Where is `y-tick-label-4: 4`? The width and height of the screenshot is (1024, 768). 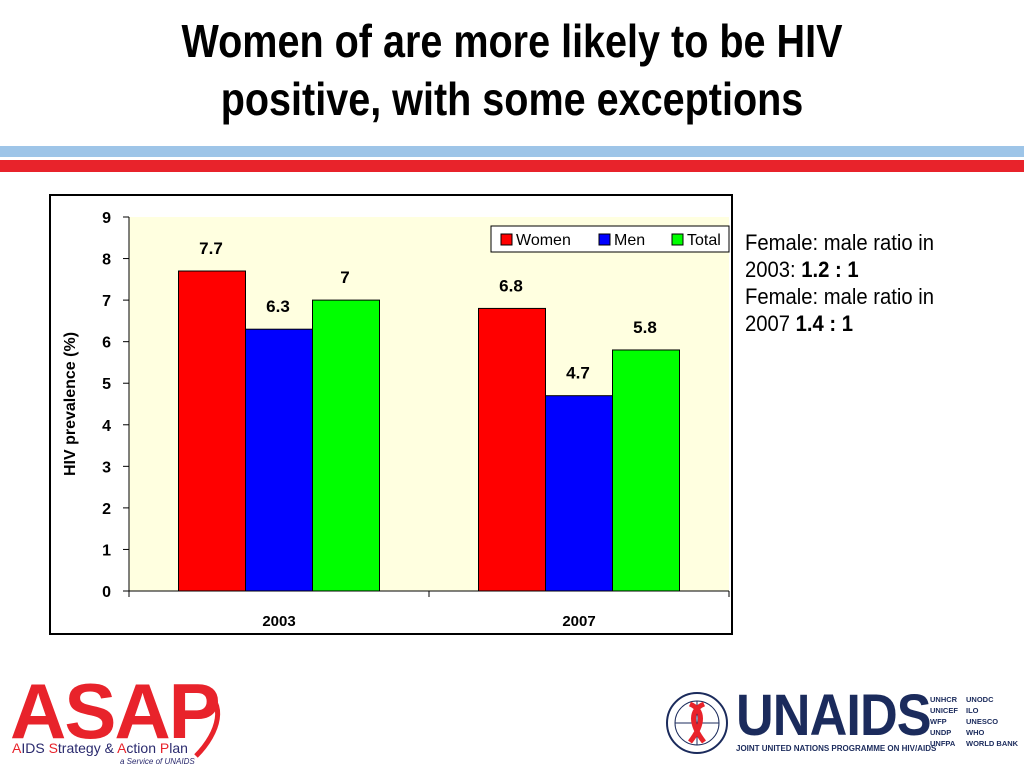
y-tick-label-4: 4 is located at coordinates (106, 426).